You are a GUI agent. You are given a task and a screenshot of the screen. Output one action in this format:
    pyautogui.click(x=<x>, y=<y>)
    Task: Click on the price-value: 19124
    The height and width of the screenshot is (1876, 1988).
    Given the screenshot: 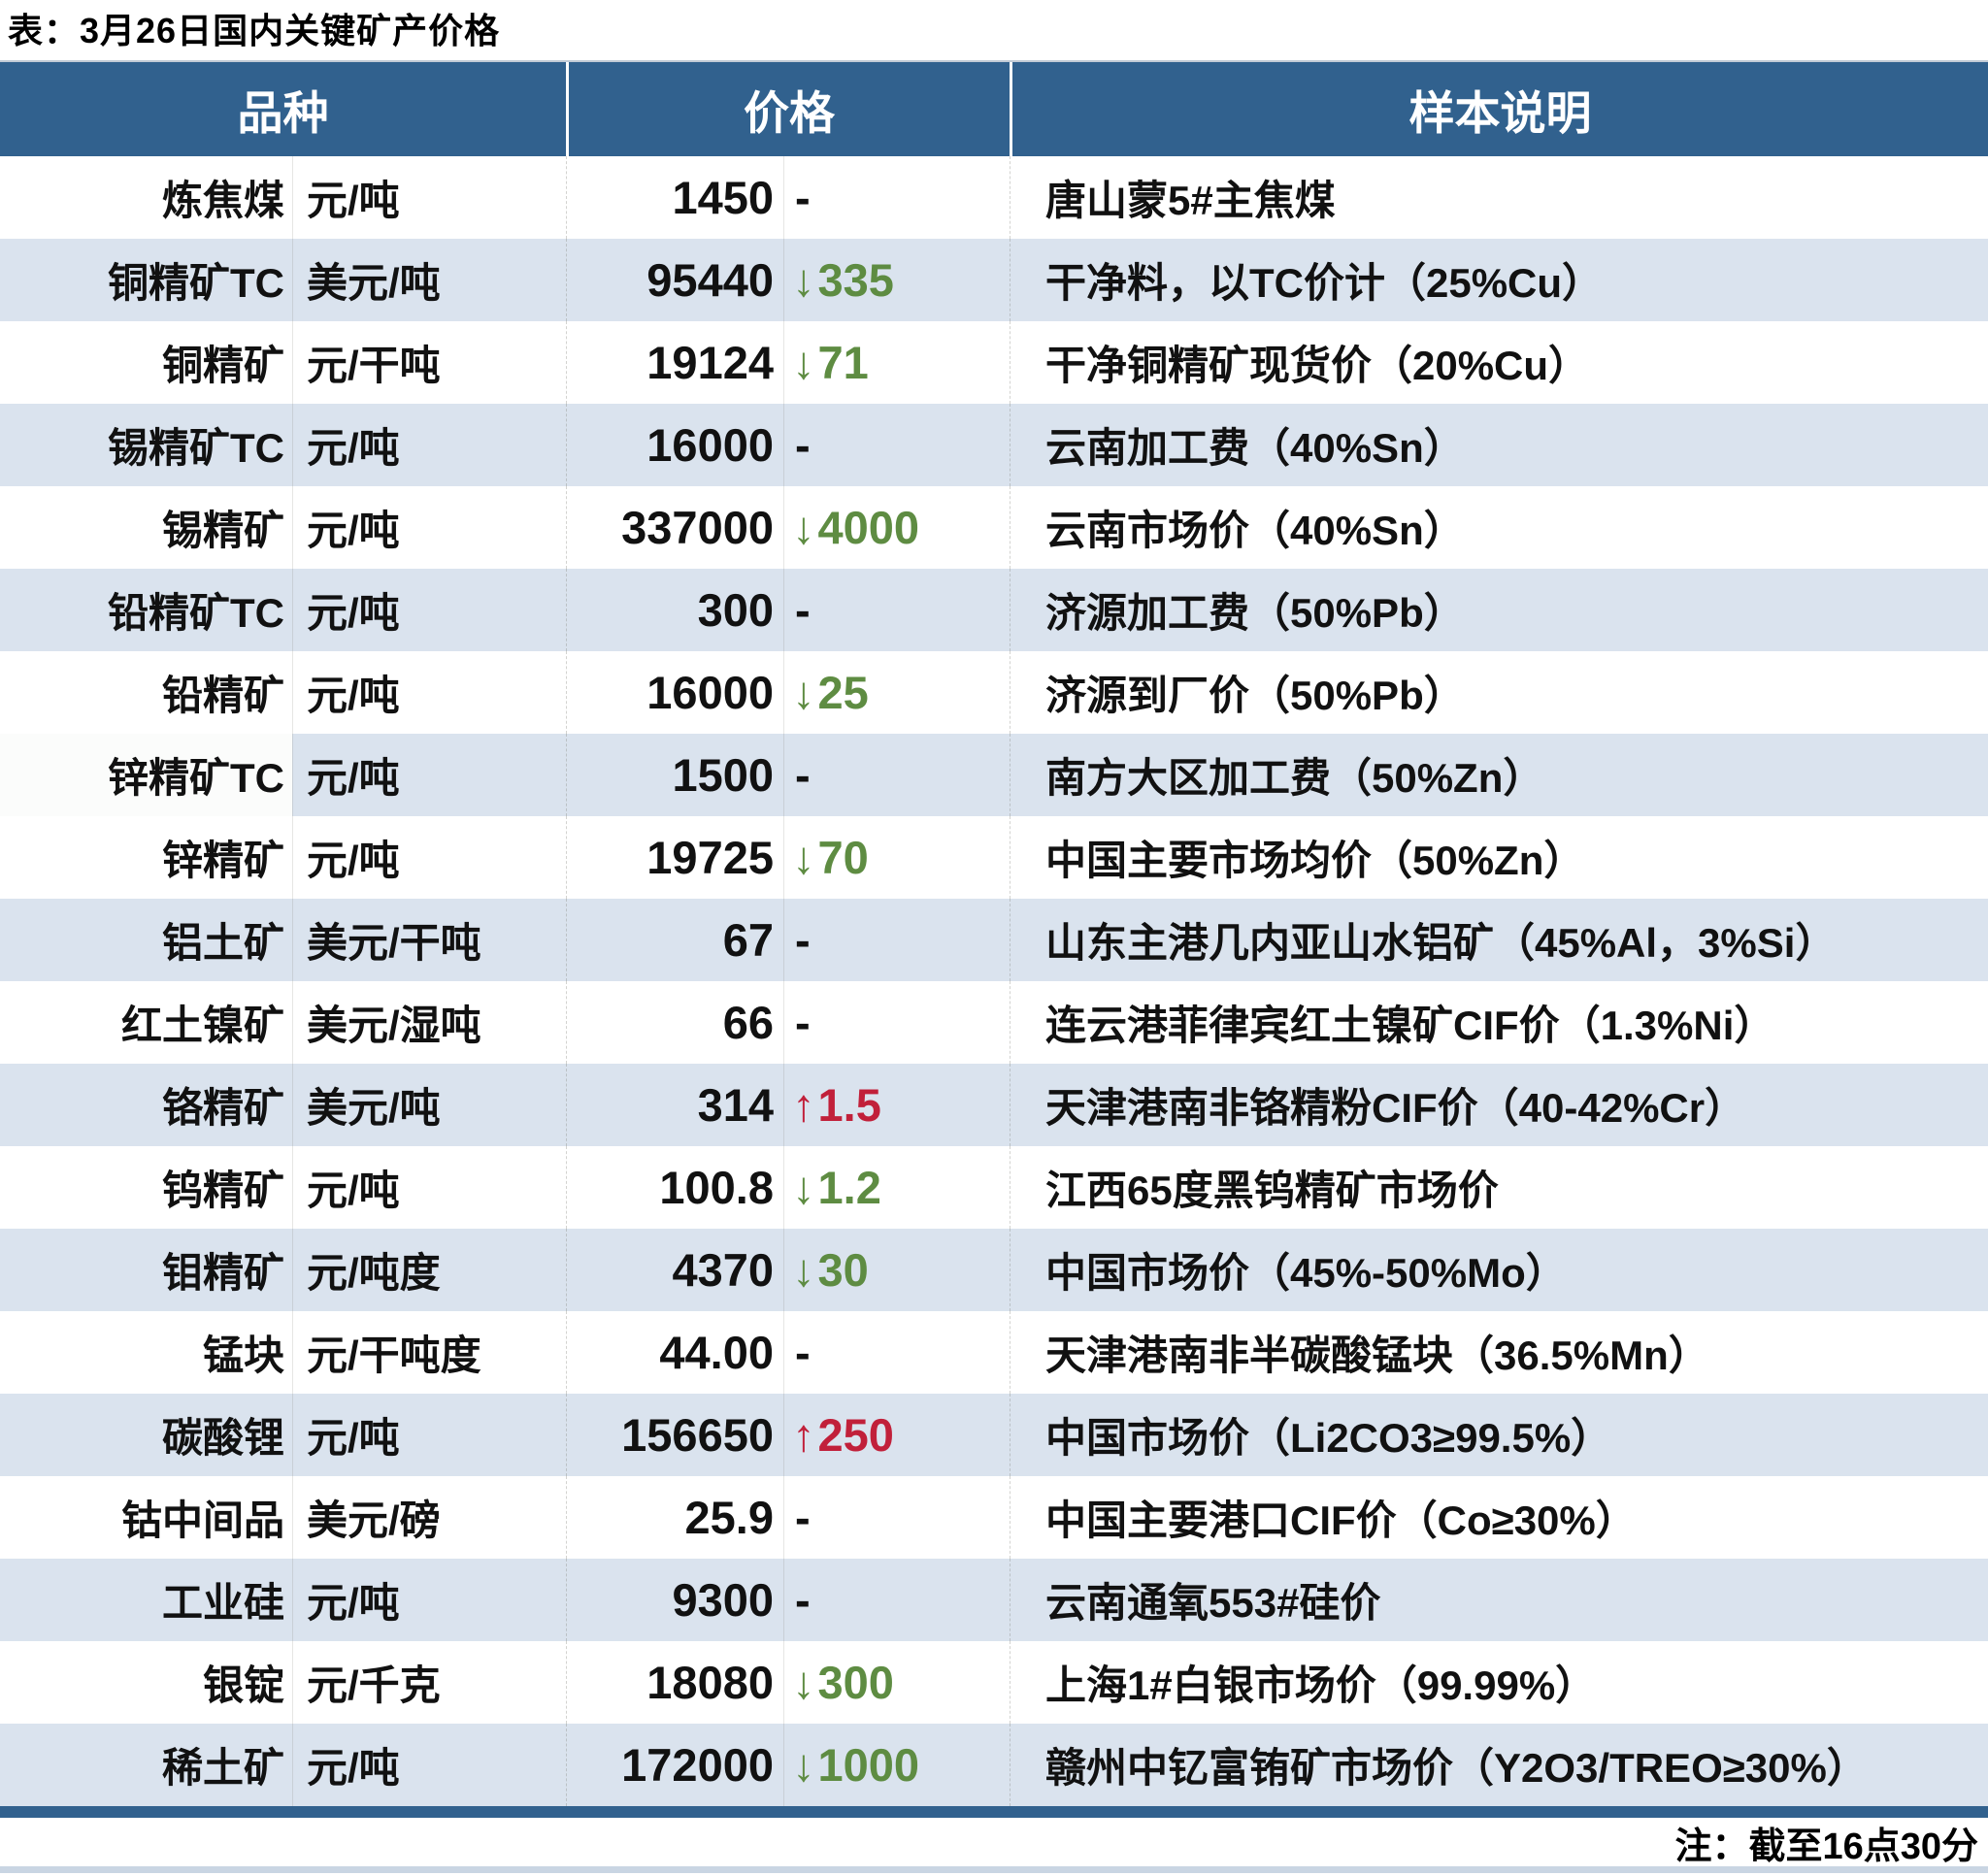 What is the action you would take?
    pyautogui.click(x=674, y=362)
    